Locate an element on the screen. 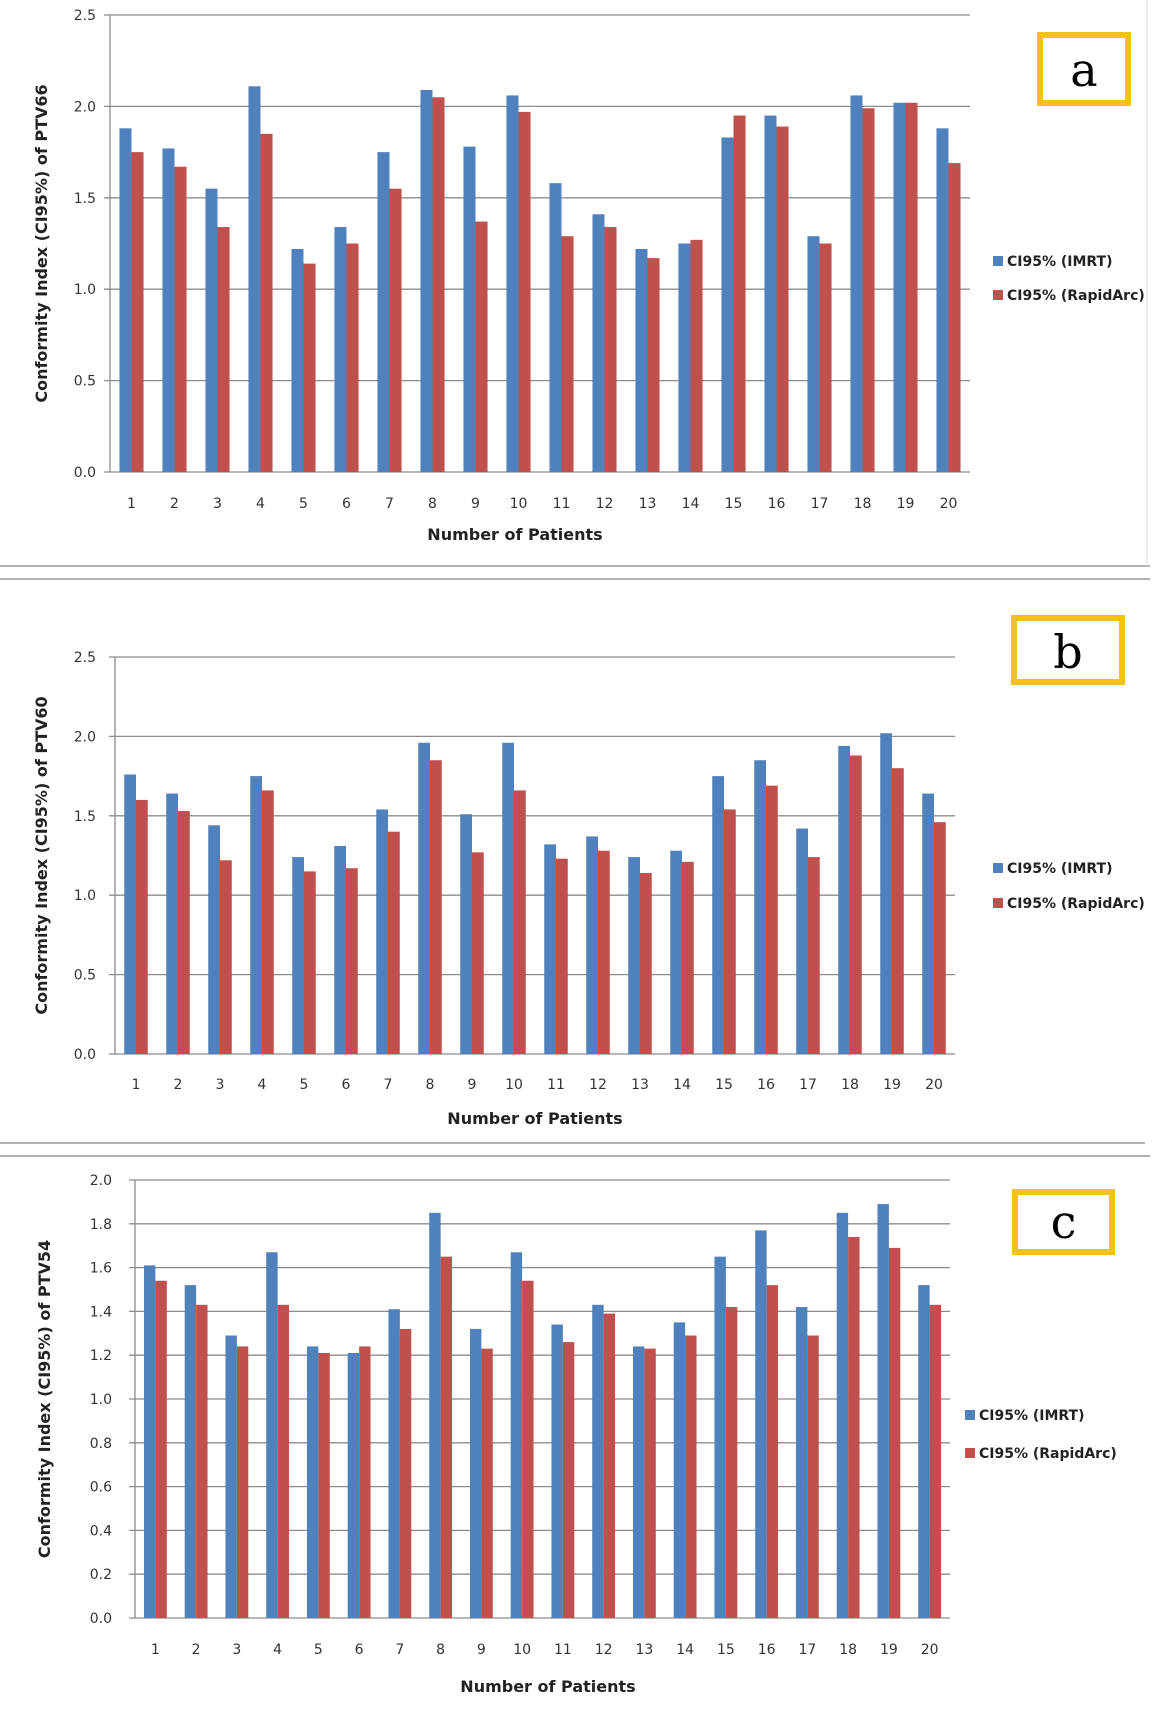 The width and height of the screenshot is (1161, 1714). y-tick-label: 0.0 is located at coordinates (101, 1619).